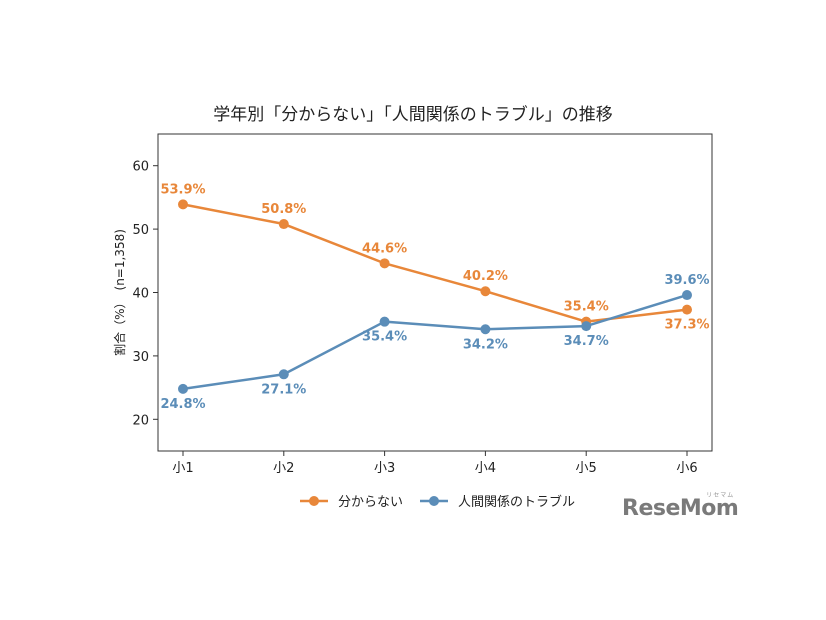 The width and height of the screenshot is (826, 620). What do you see at coordinates (485, 468) in the screenshot?
I see `x-tick-label: 小4` at bounding box center [485, 468].